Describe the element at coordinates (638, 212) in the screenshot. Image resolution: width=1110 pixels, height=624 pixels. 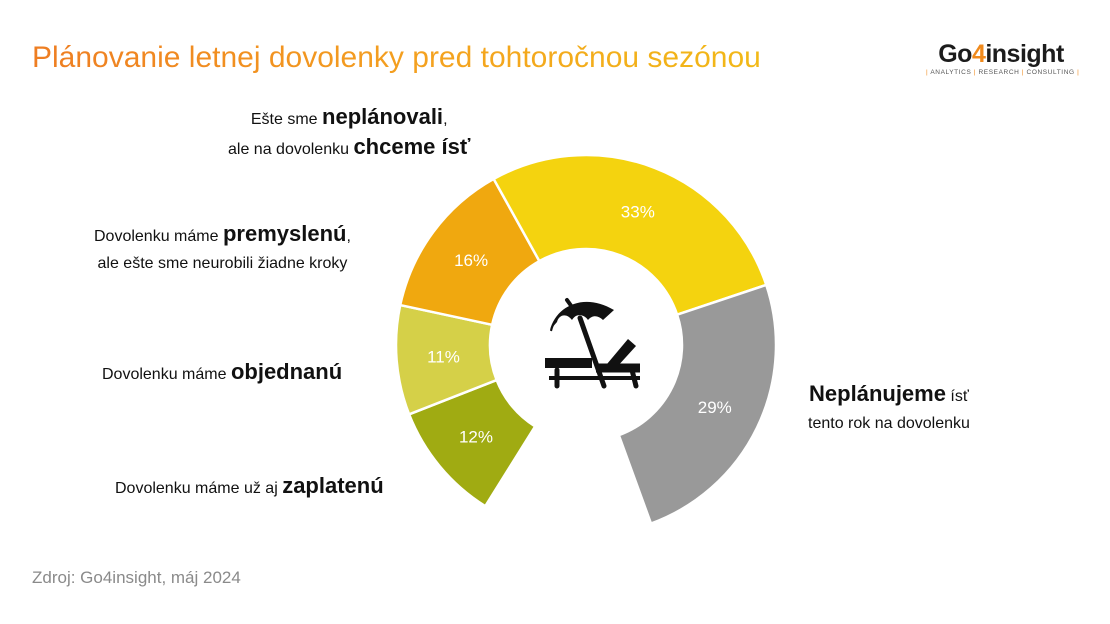
I see `slice-value-label: 33%` at that location.